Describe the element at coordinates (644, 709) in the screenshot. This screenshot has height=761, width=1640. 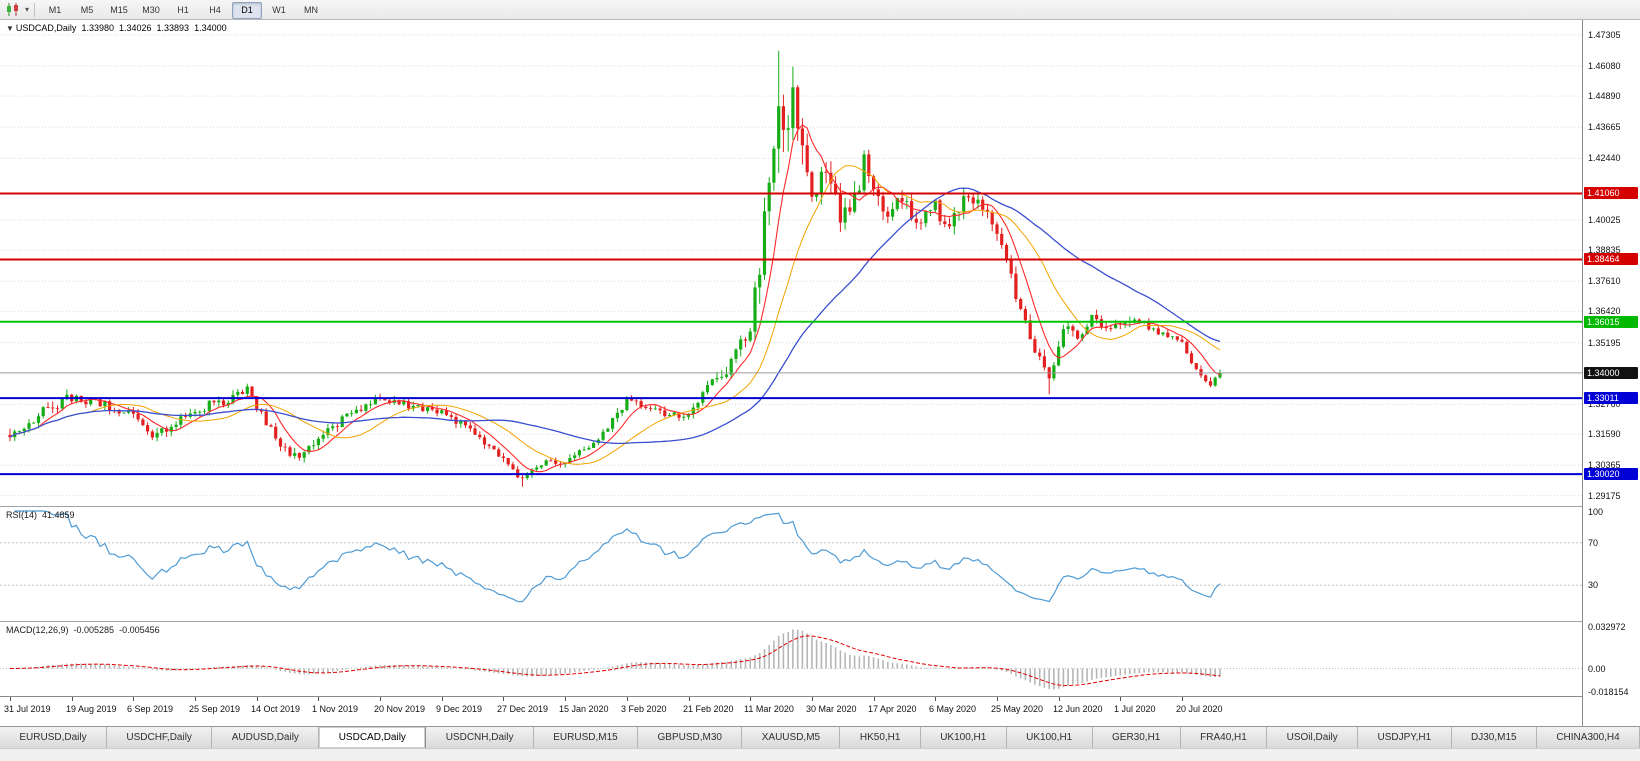
I see `date-label: 3 Feb 2020` at that location.